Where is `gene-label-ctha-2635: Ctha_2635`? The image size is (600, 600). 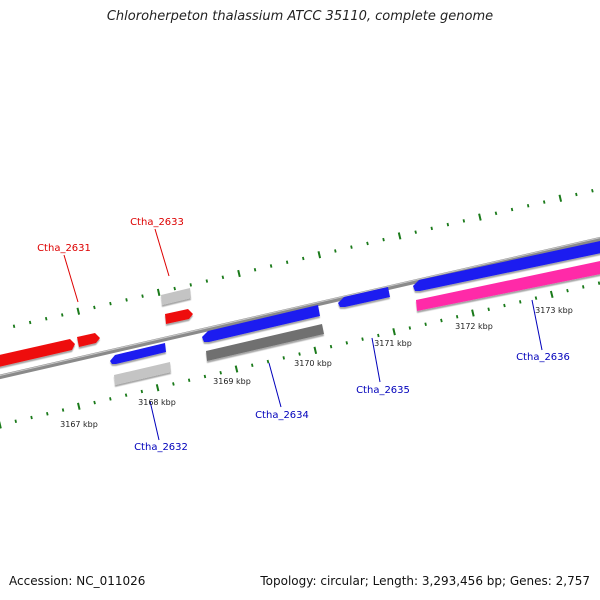
gene-label-ctha-2635: Ctha_2635 is located at coordinates (383, 390).